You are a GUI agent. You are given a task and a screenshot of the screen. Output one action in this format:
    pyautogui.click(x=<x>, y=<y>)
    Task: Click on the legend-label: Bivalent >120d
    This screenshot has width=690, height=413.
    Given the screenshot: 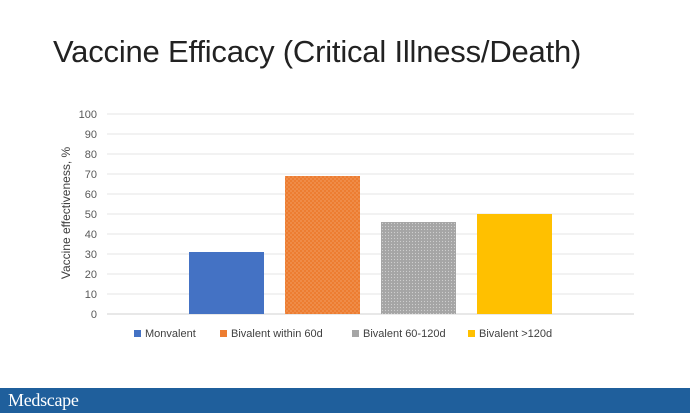 What is the action you would take?
    pyautogui.click(x=515, y=334)
    